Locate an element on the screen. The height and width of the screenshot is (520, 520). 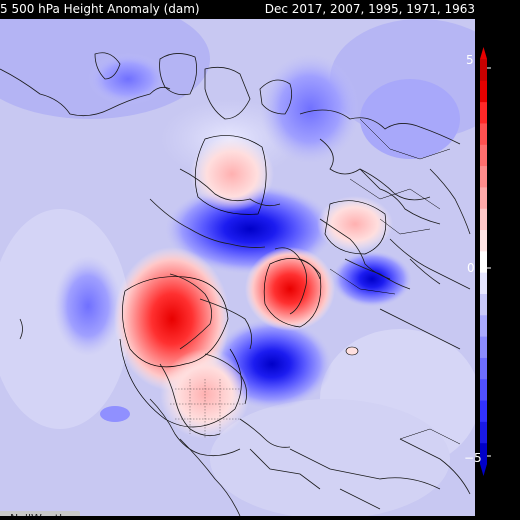
red-anomaly-siberia is located at coordinates (232, 174).